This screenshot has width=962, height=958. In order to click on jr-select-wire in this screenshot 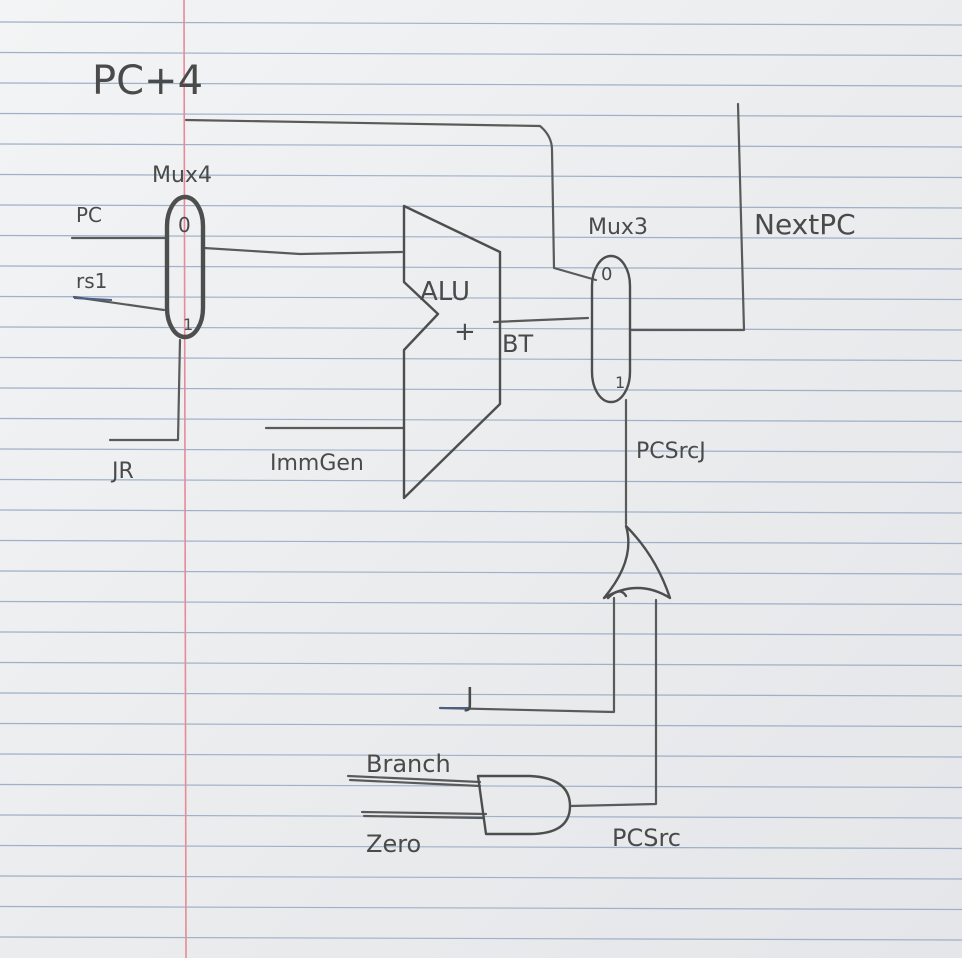, I will do `click(145, 390)`.